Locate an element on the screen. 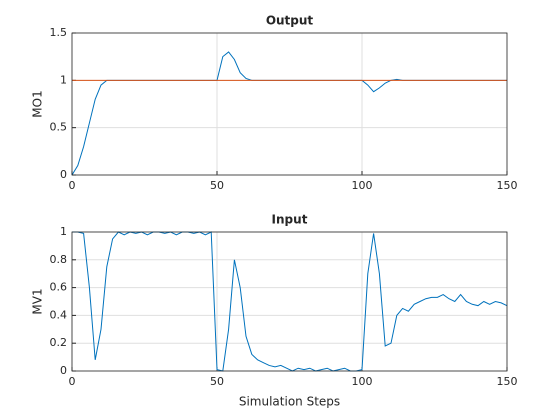  y-tick-label: 0.5 is located at coordinates (59, 127).